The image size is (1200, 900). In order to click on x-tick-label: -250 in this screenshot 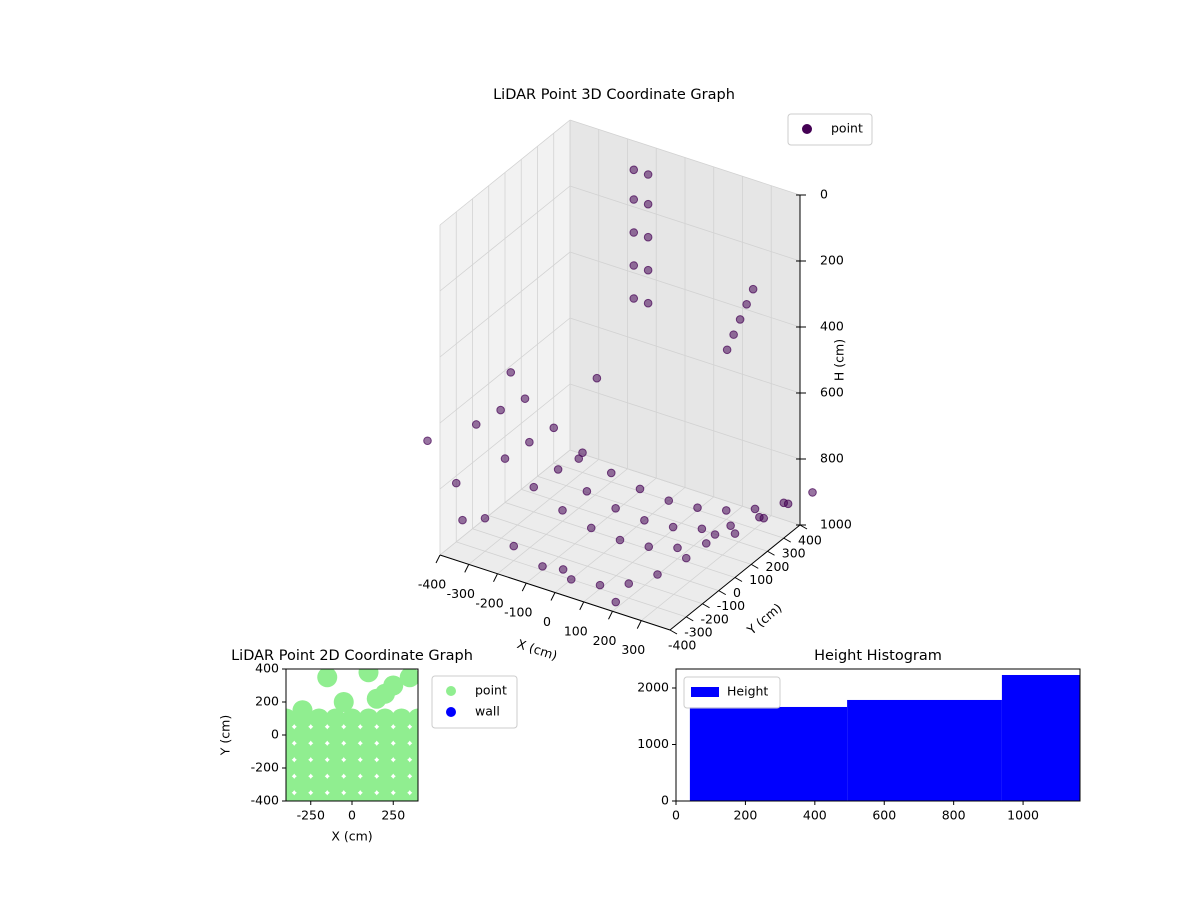, I will do `click(311, 815)`.